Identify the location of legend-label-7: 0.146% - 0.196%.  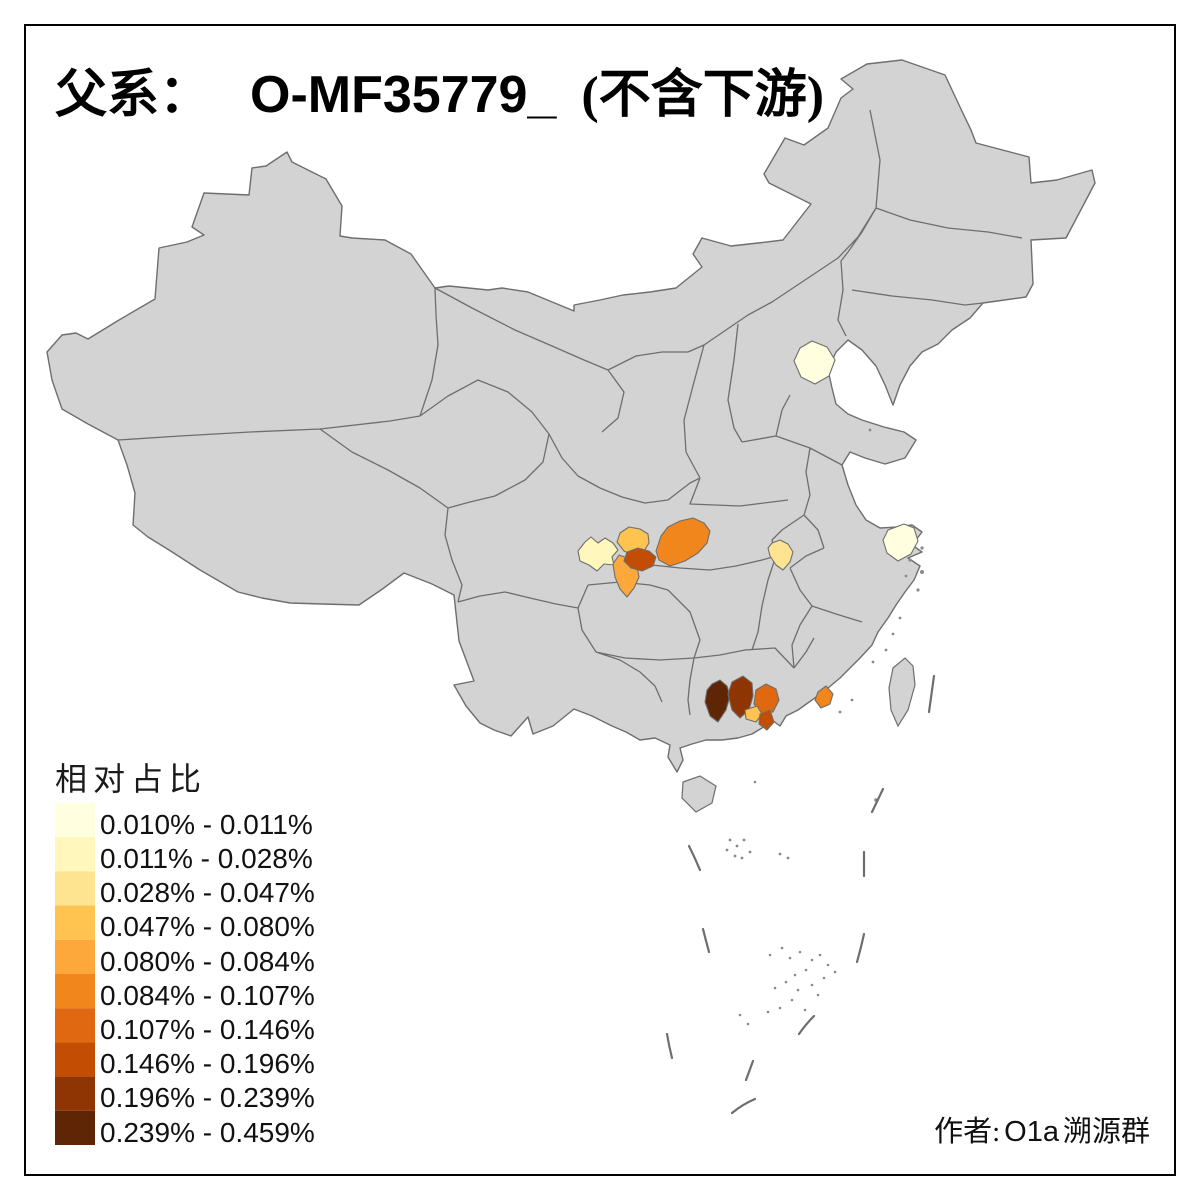
(207, 1063).